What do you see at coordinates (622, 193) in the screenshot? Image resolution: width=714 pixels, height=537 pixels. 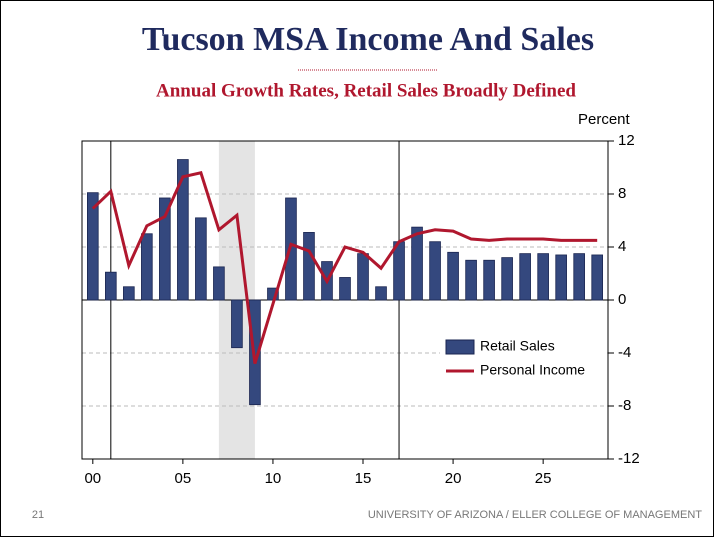 I see `y-tick-label: 8` at bounding box center [622, 193].